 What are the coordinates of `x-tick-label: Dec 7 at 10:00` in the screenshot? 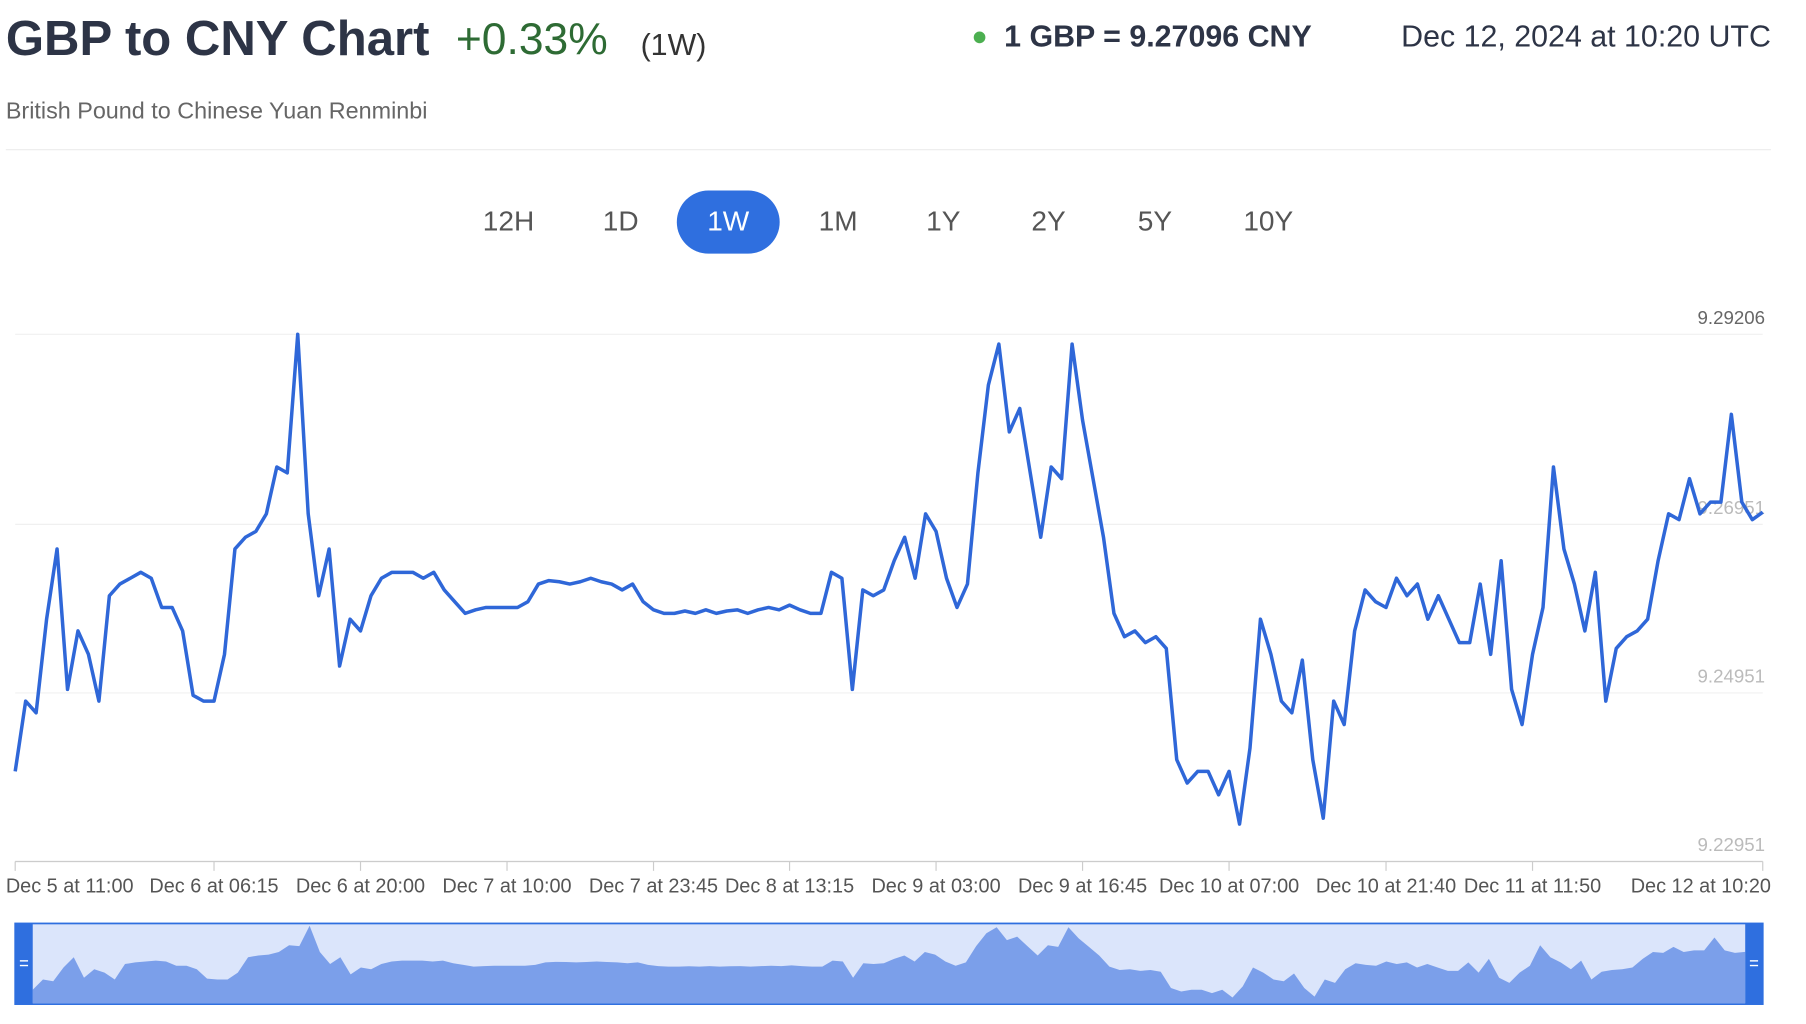 It's located at (506, 886).